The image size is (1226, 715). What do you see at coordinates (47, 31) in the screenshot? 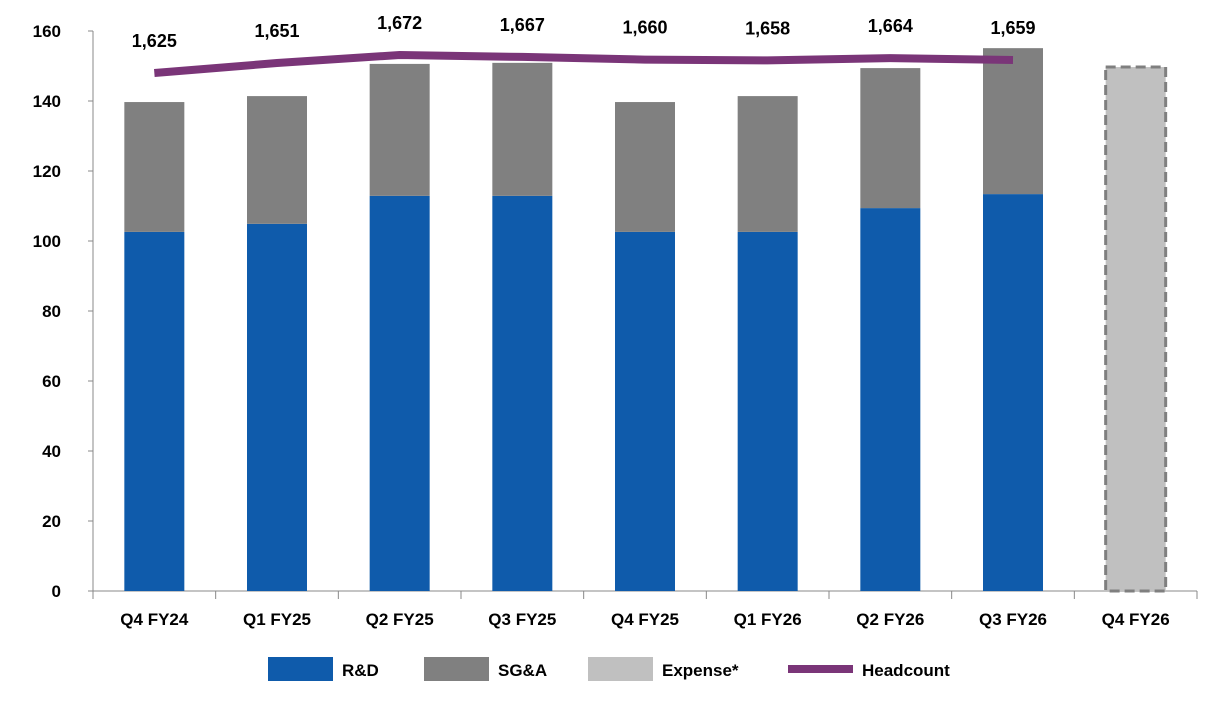
I see `y-tick-label: 160` at bounding box center [47, 31].